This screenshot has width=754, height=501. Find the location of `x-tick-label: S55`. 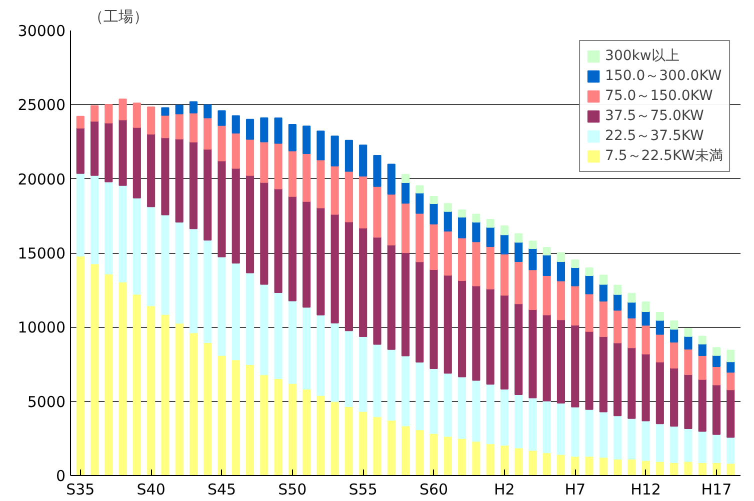

x-tick-label: S55 is located at coordinates (363, 489).